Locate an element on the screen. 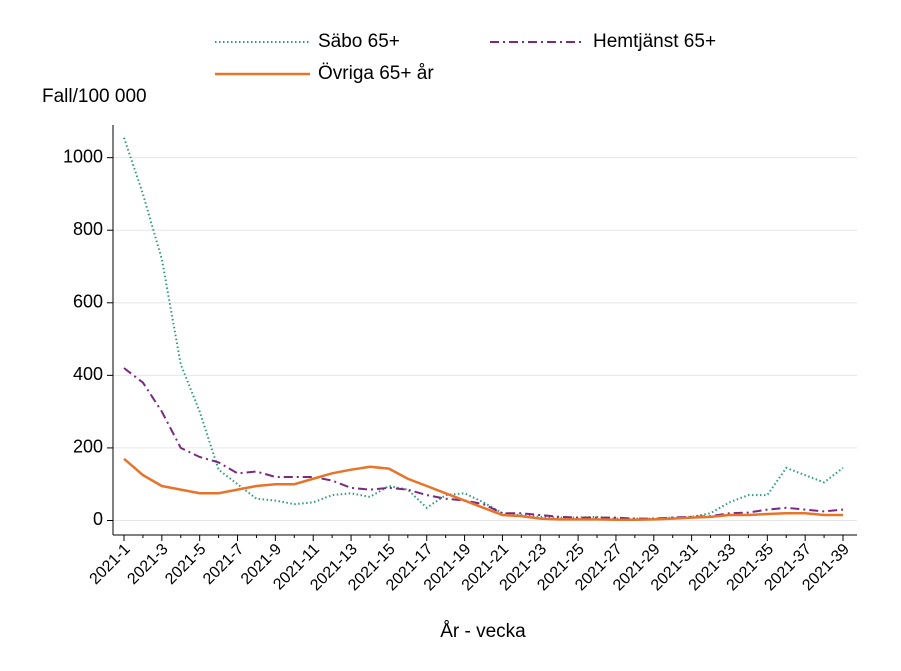 The image size is (901, 671). y-tick-label: 400 is located at coordinates (88, 374).